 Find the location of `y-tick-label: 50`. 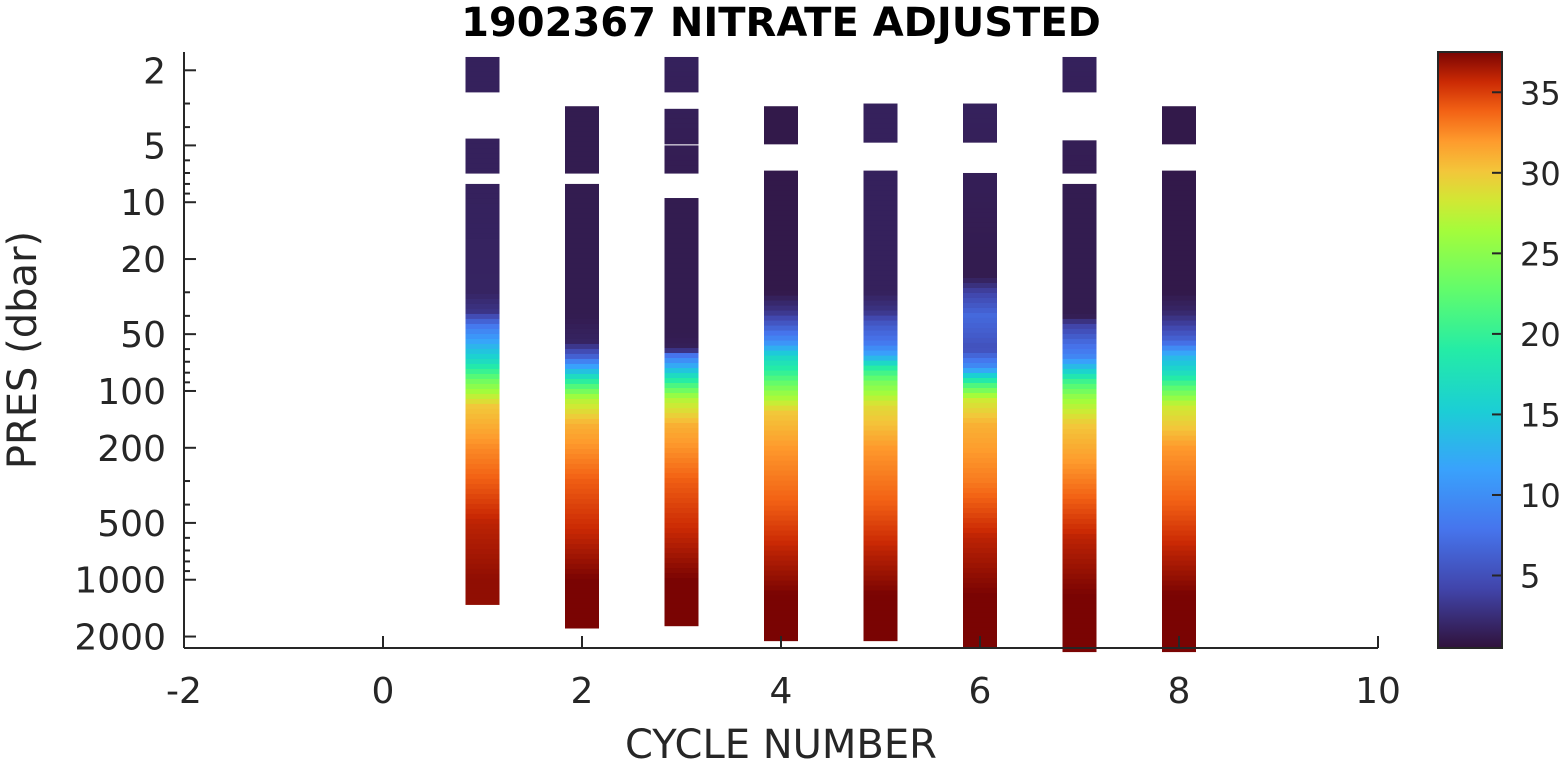

y-tick-label: 50 is located at coordinates (143, 335).